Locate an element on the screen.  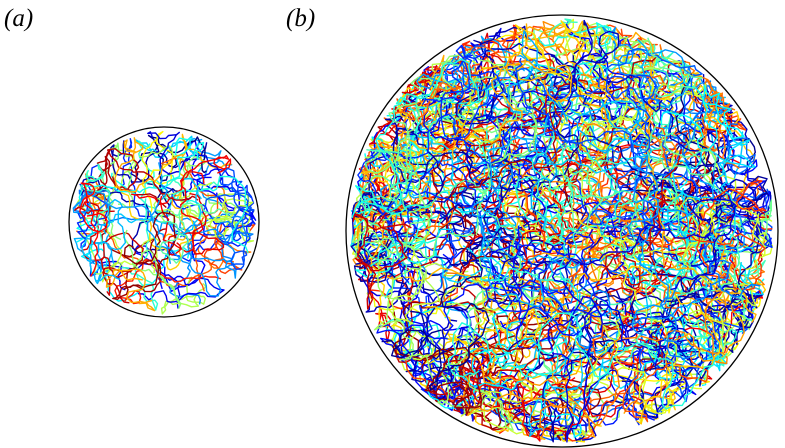
trajectories is located at coordinates (164, 222).